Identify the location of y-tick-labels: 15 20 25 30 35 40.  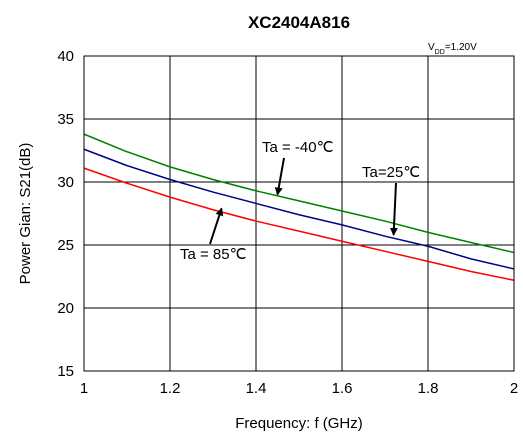
(65, 214).